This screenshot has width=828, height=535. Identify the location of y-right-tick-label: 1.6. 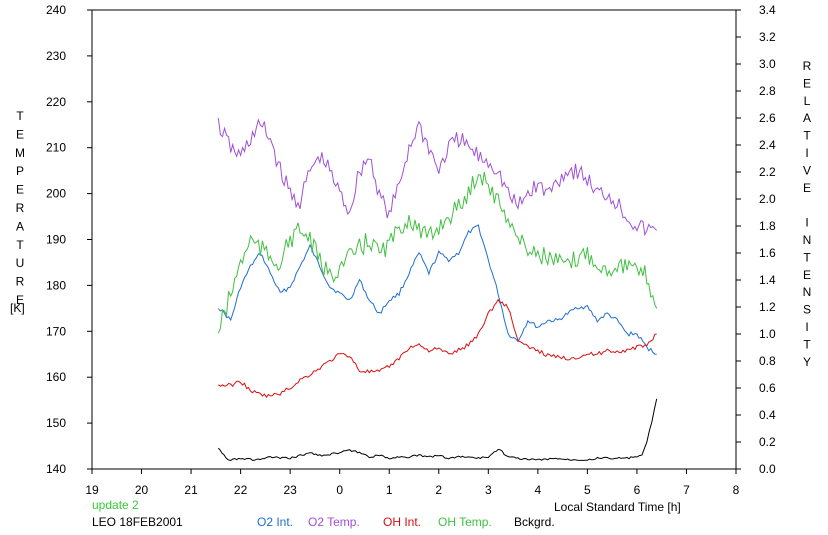
(767, 253).